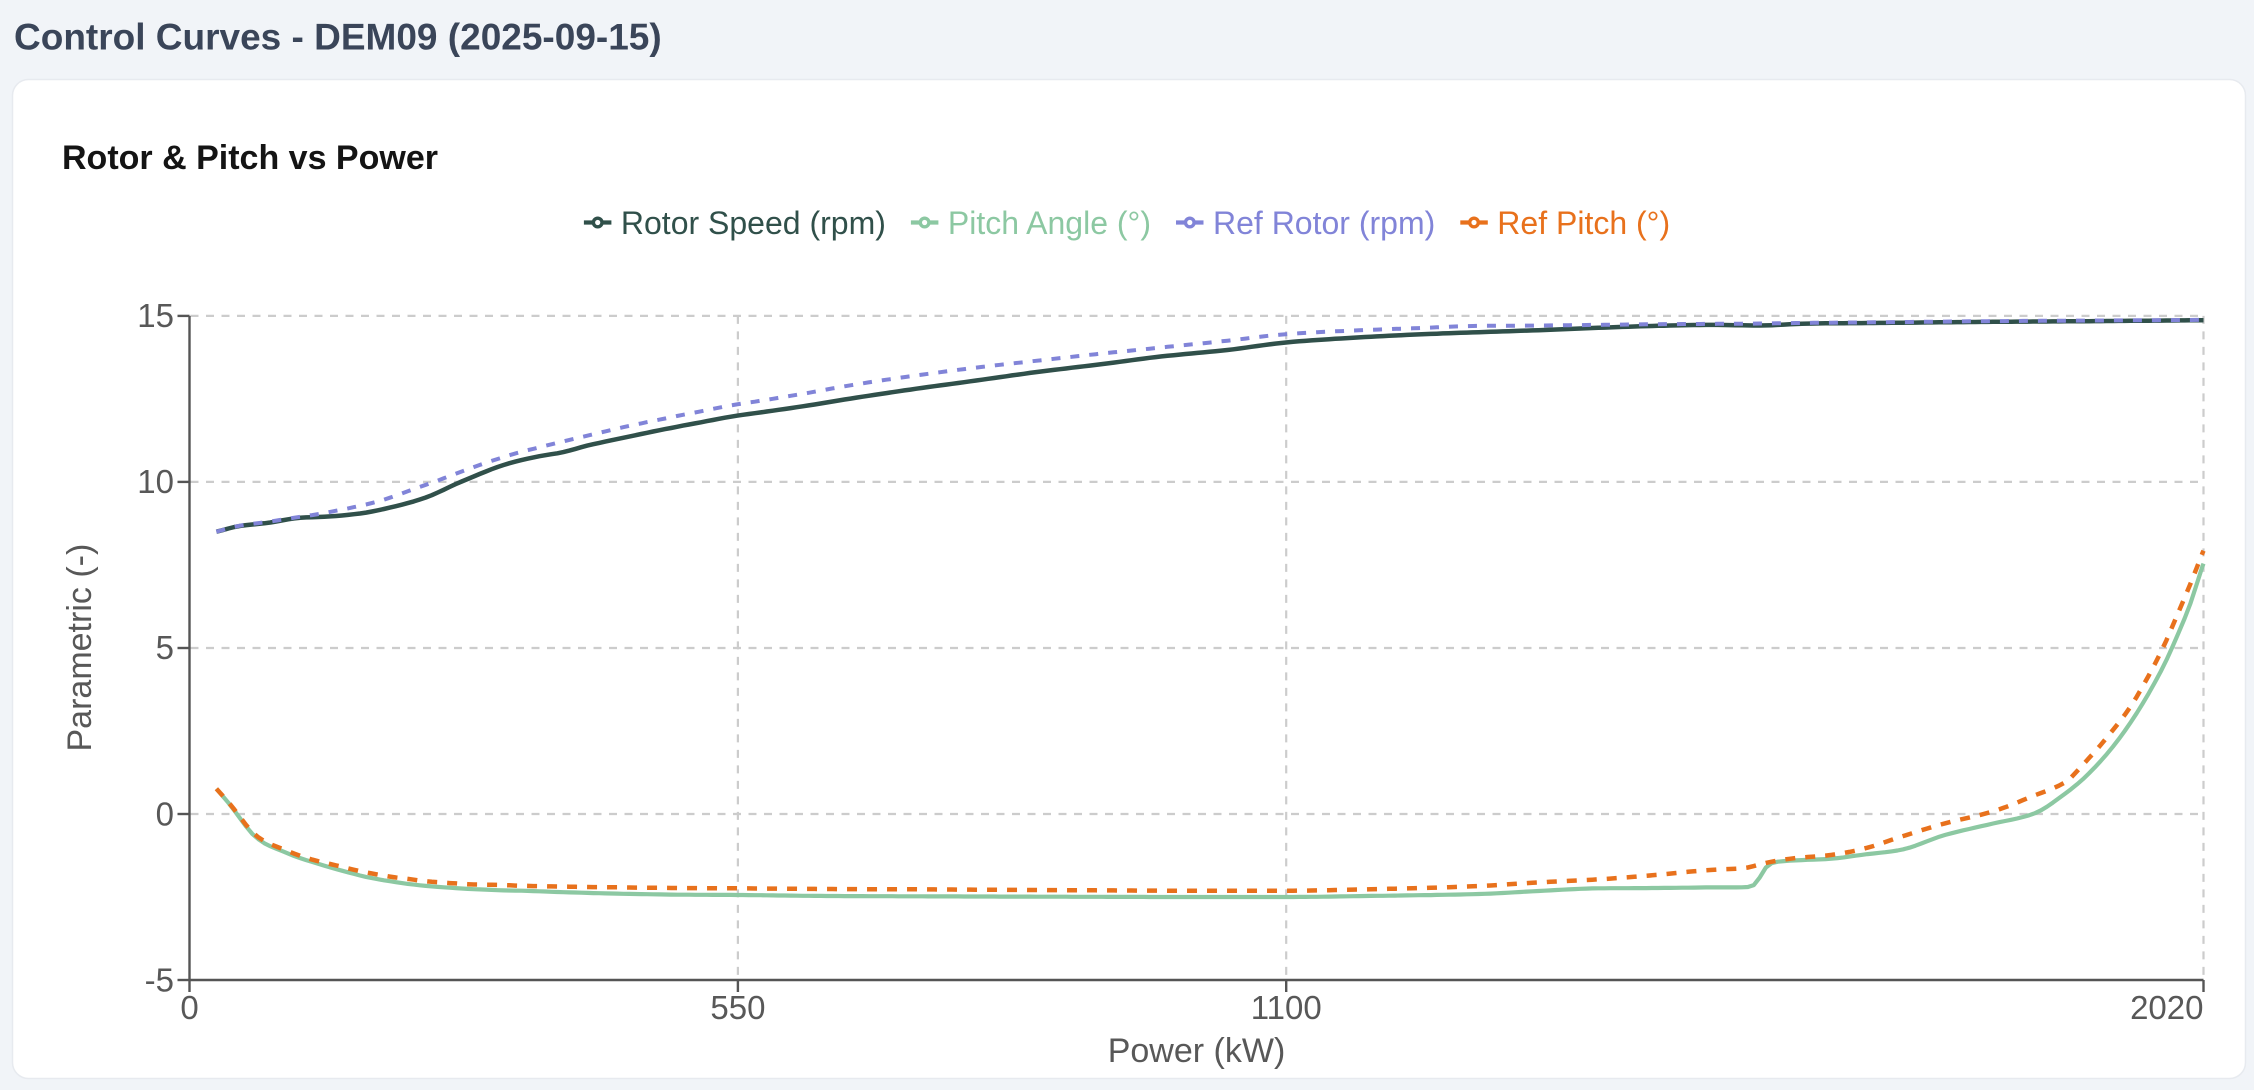 The image size is (2254, 1090). I want to click on svg-text: Pitch Angle (°), so click(1049, 223).